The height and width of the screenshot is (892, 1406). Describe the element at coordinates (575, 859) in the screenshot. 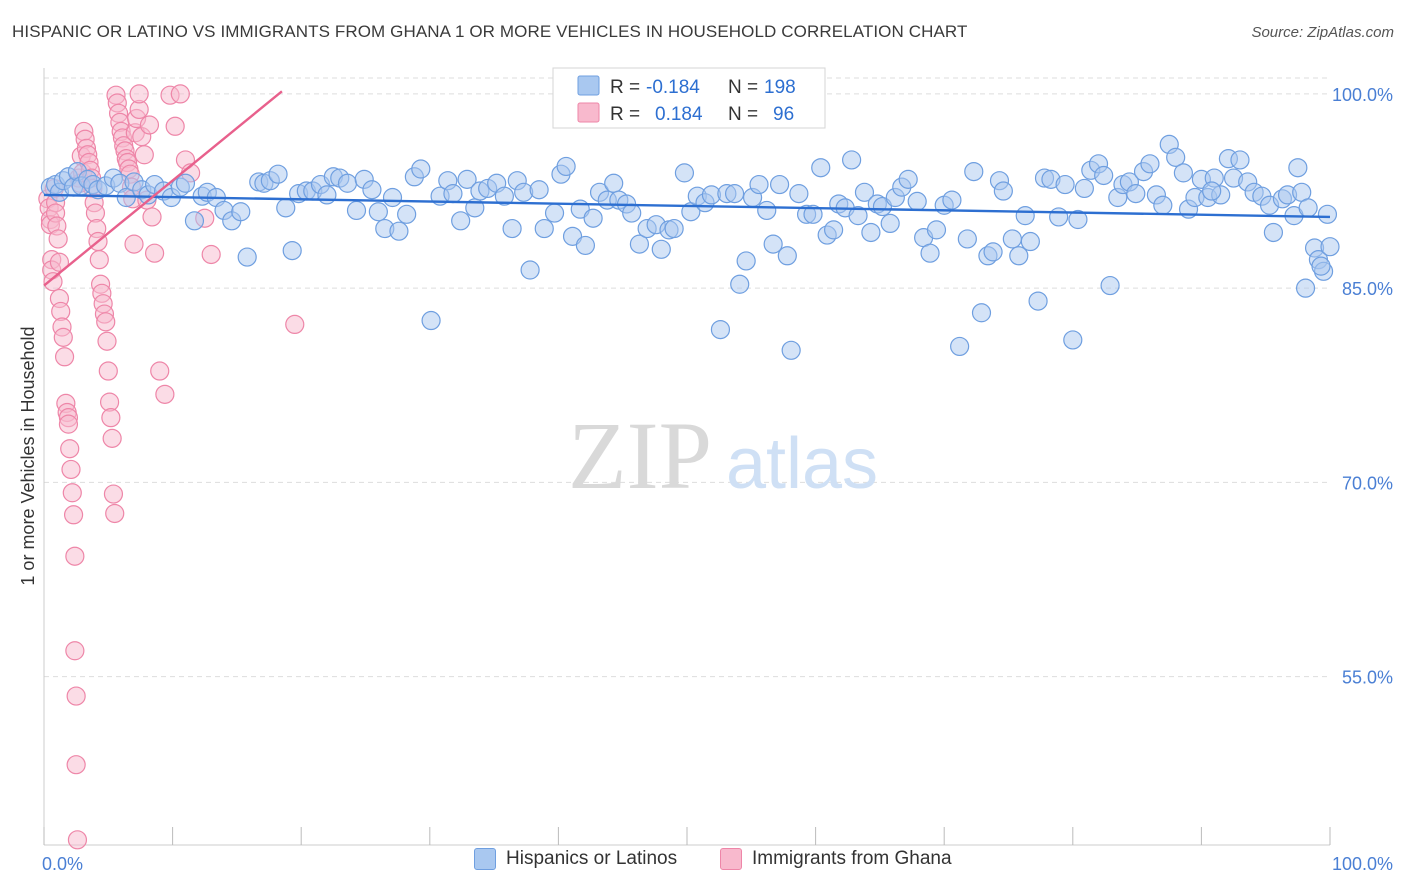

I see `legend-item-hispanics: Hispanics or Latinos` at that location.